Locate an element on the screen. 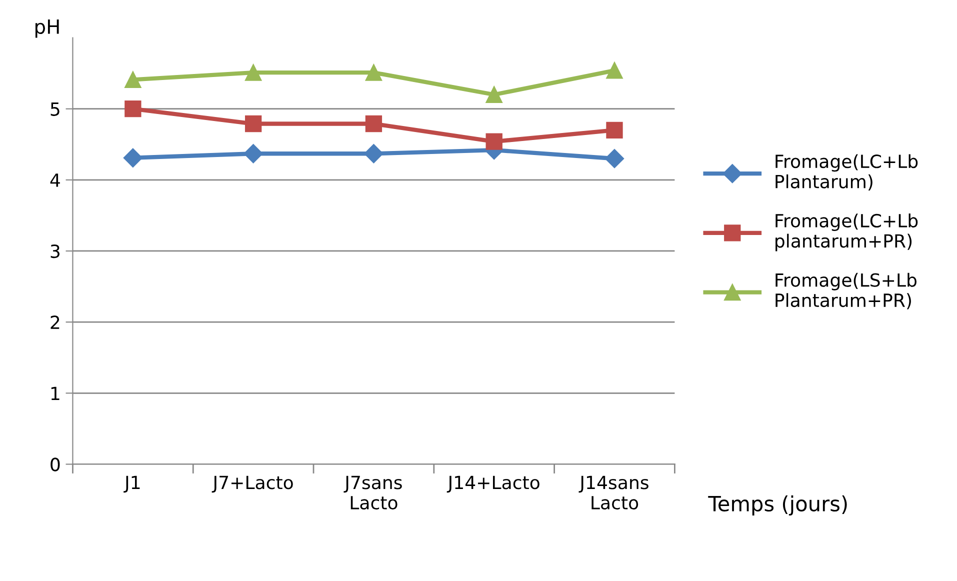 The image size is (957, 581). x-tick-label: J1 is located at coordinates (132, 484).